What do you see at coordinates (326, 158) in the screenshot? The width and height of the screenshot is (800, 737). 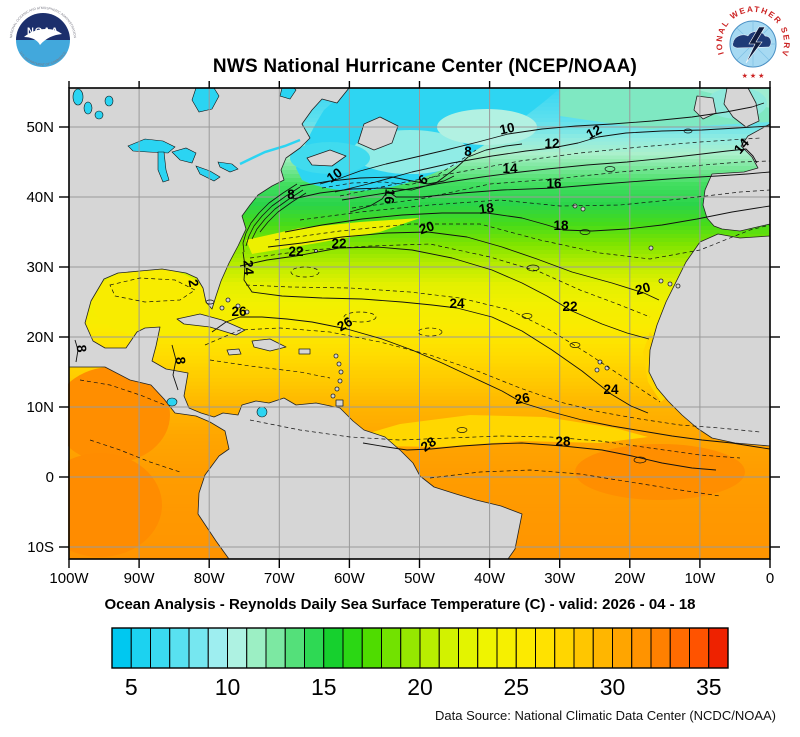 I see `nova-scotia` at bounding box center [326, 158].